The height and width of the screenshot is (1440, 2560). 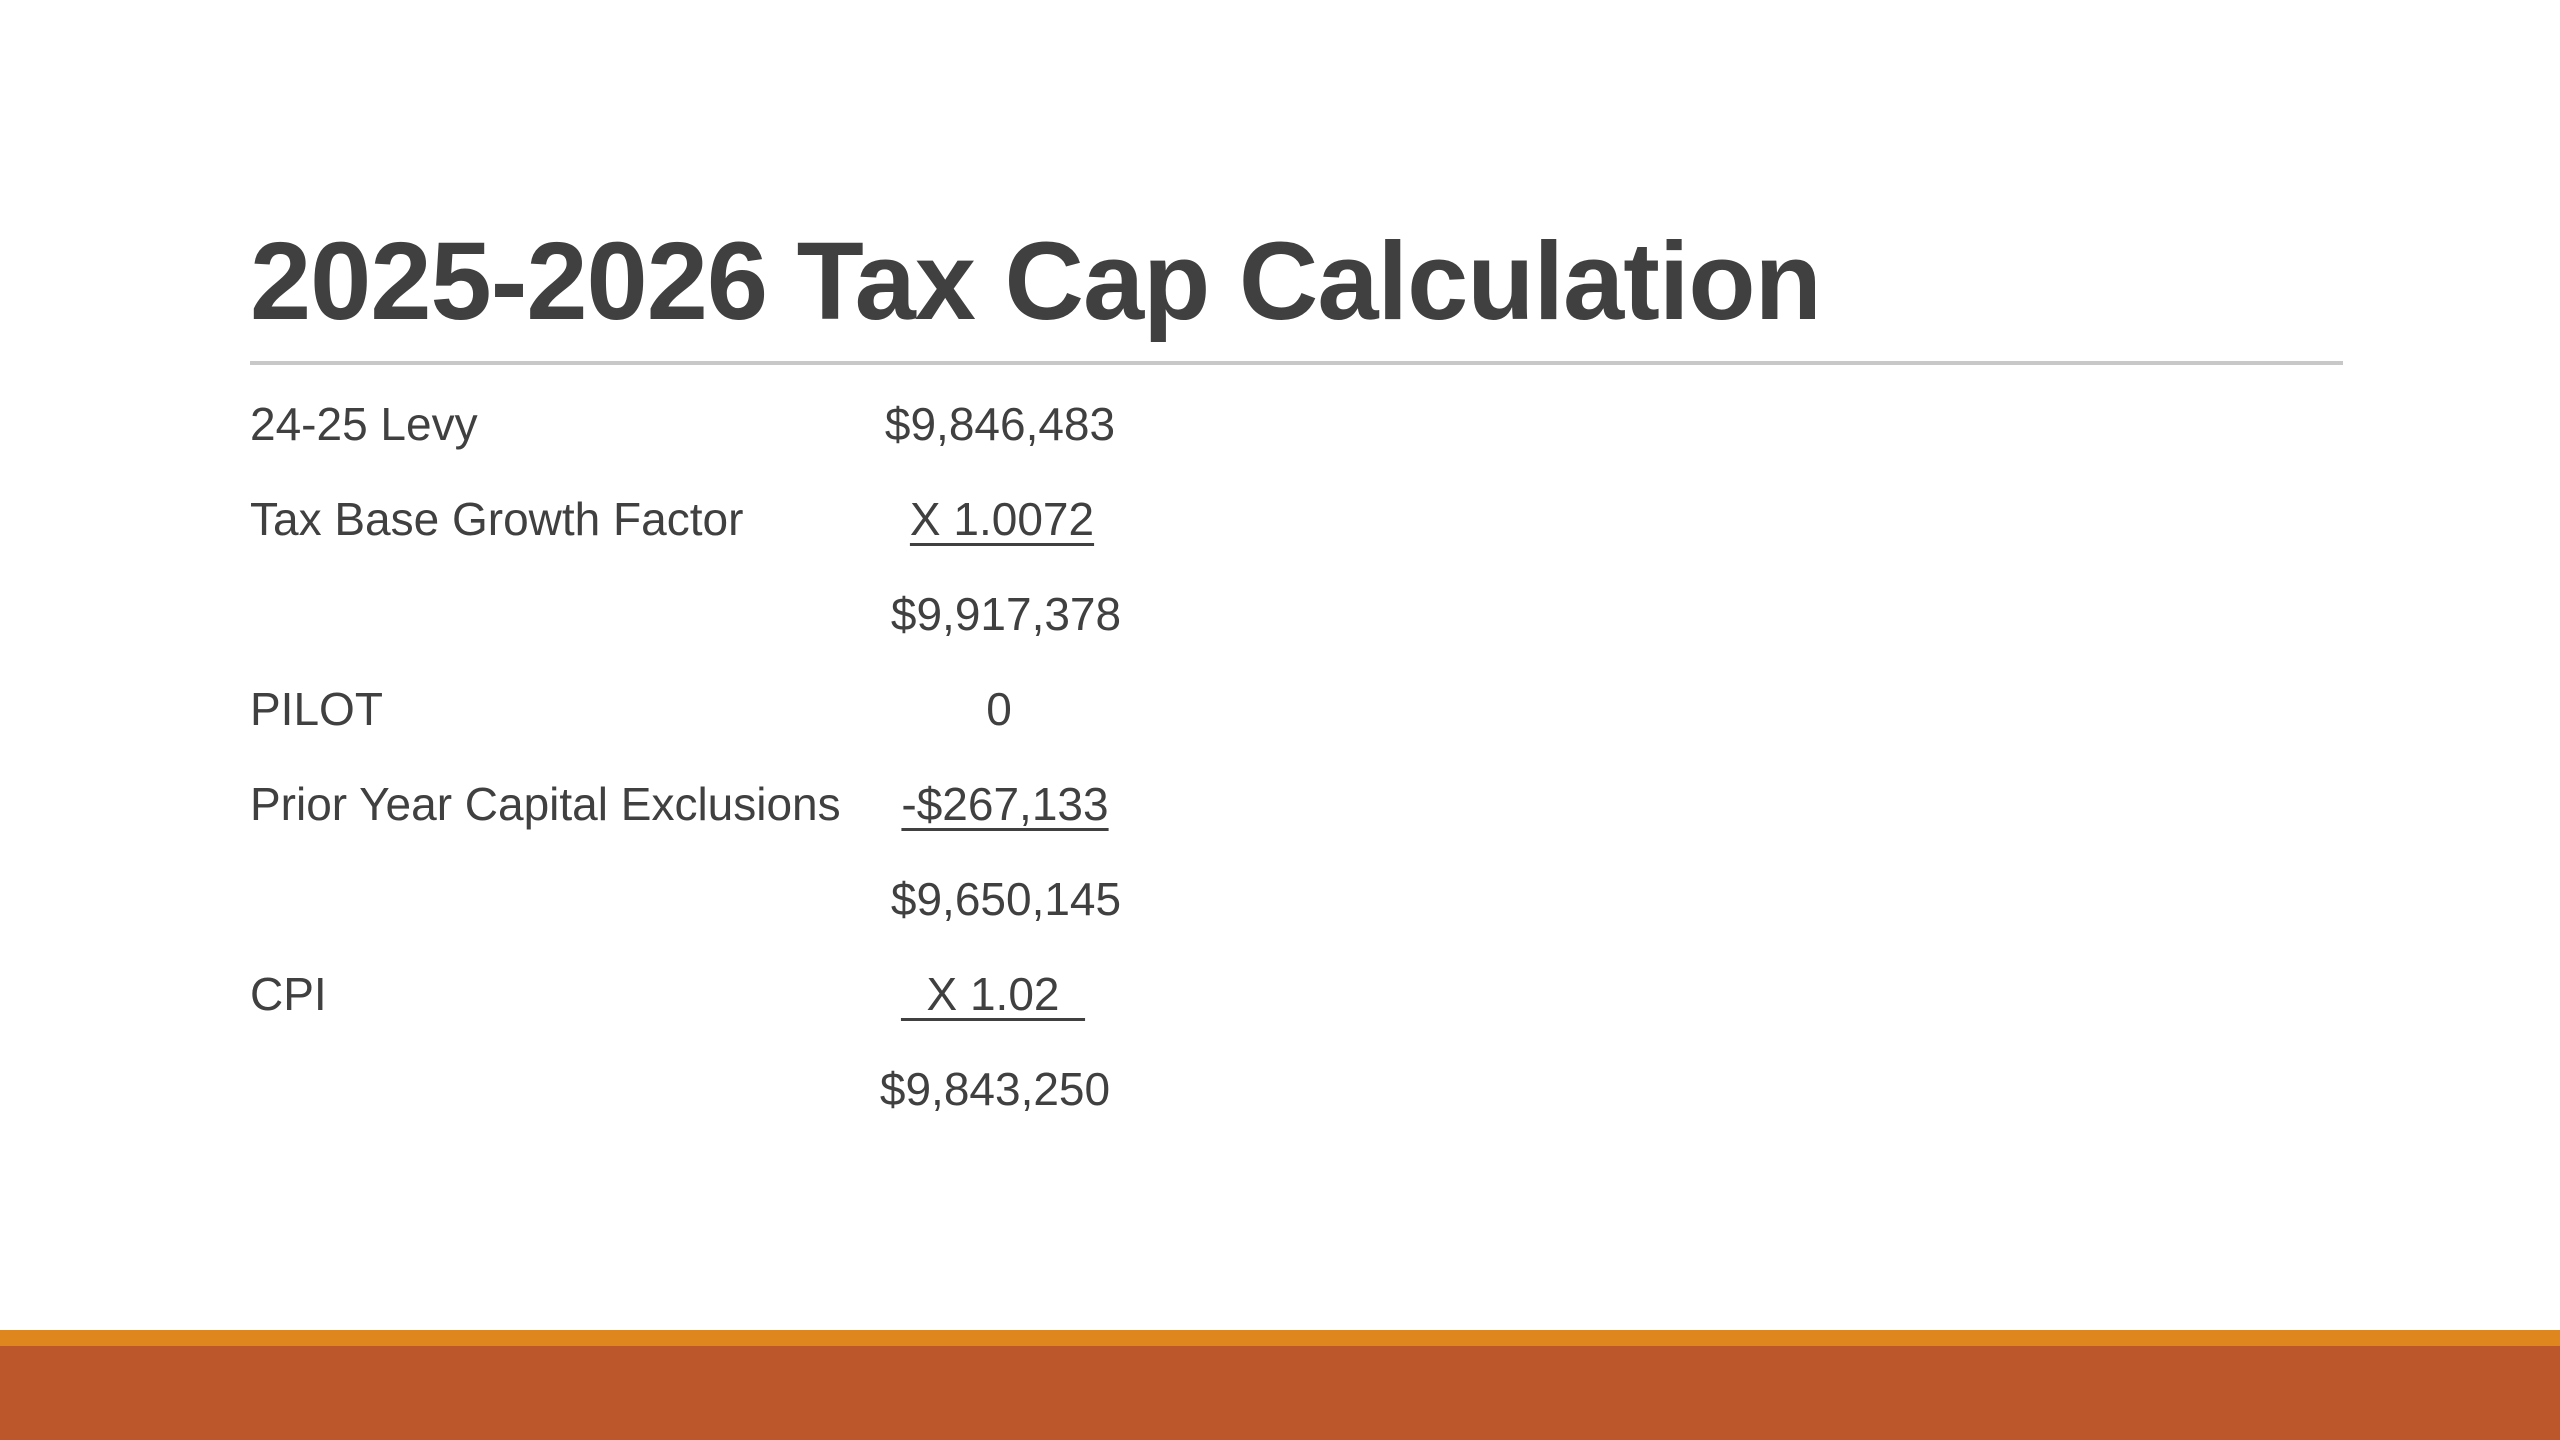 I want to click on row-label: 24-25 Levy, so click(x=364, y=424).